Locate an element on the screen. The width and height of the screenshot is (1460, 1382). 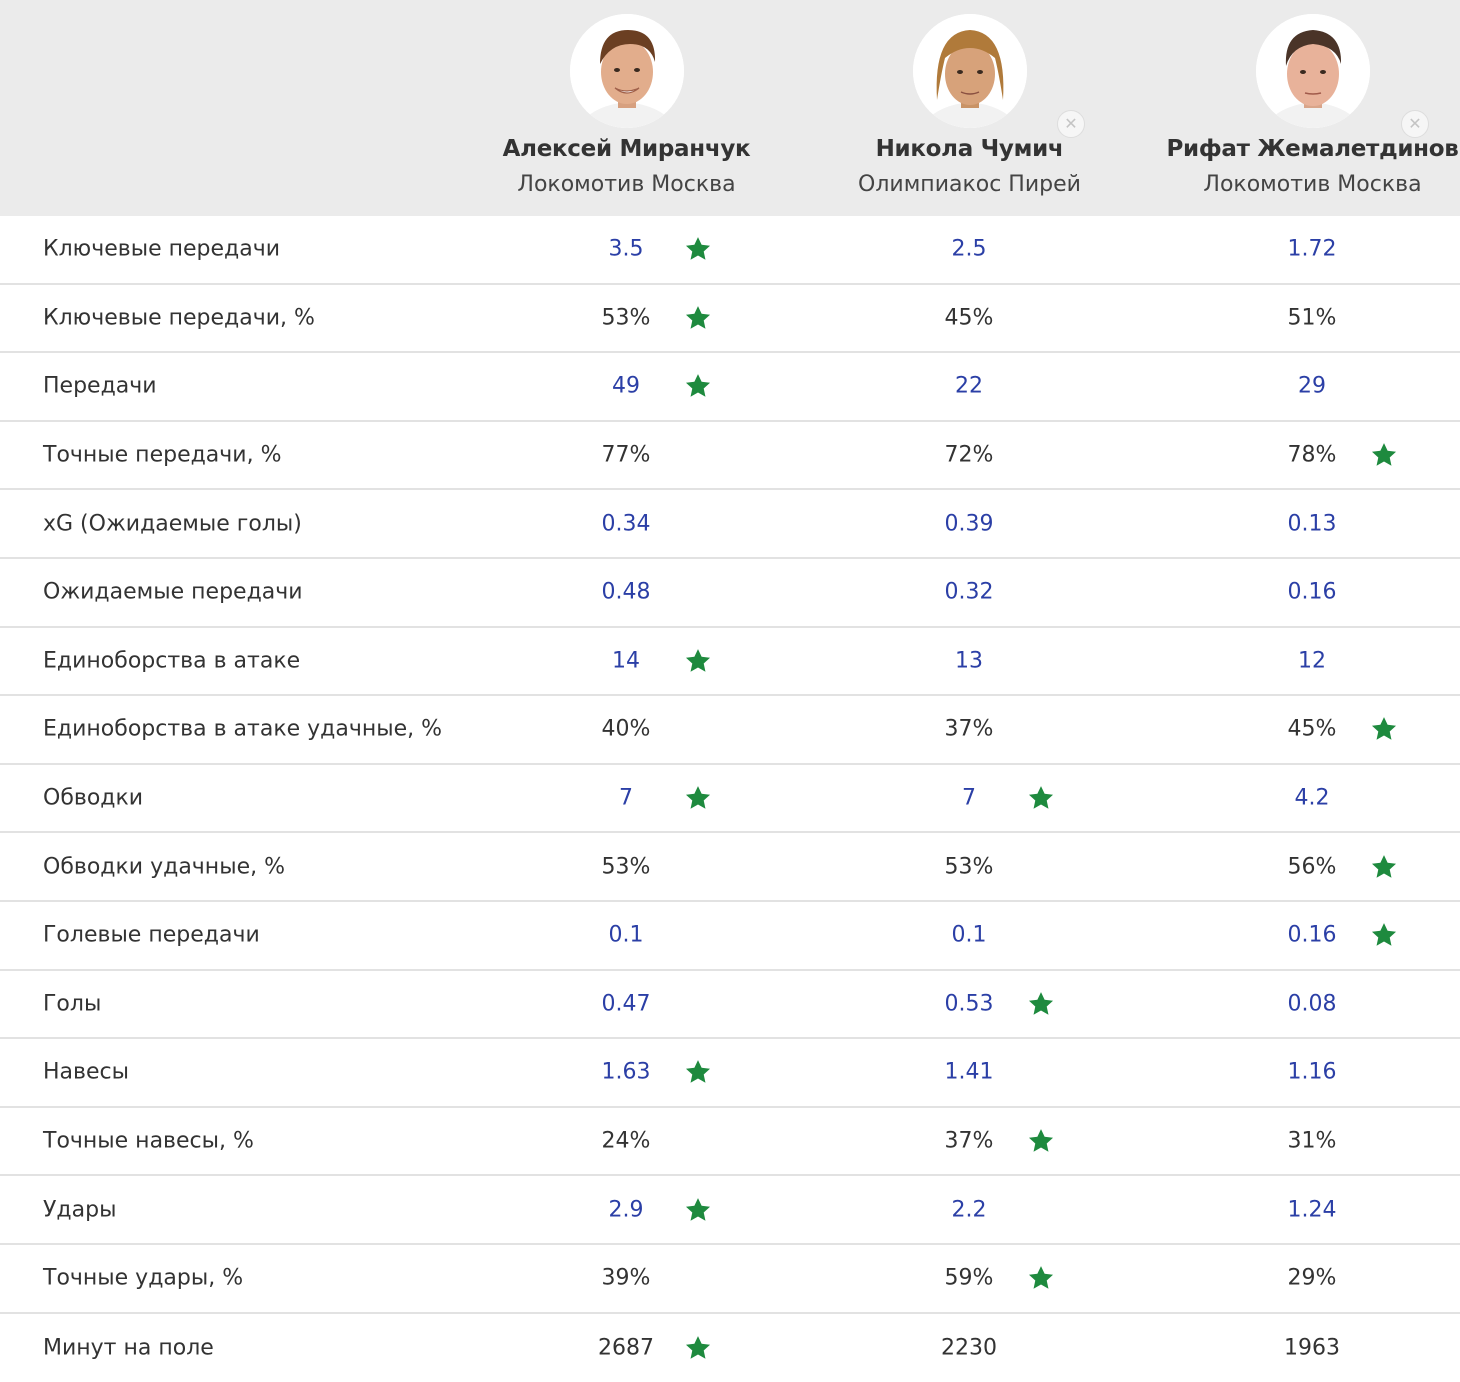
stat-value: 39% is located at coordinates (626, 1278).